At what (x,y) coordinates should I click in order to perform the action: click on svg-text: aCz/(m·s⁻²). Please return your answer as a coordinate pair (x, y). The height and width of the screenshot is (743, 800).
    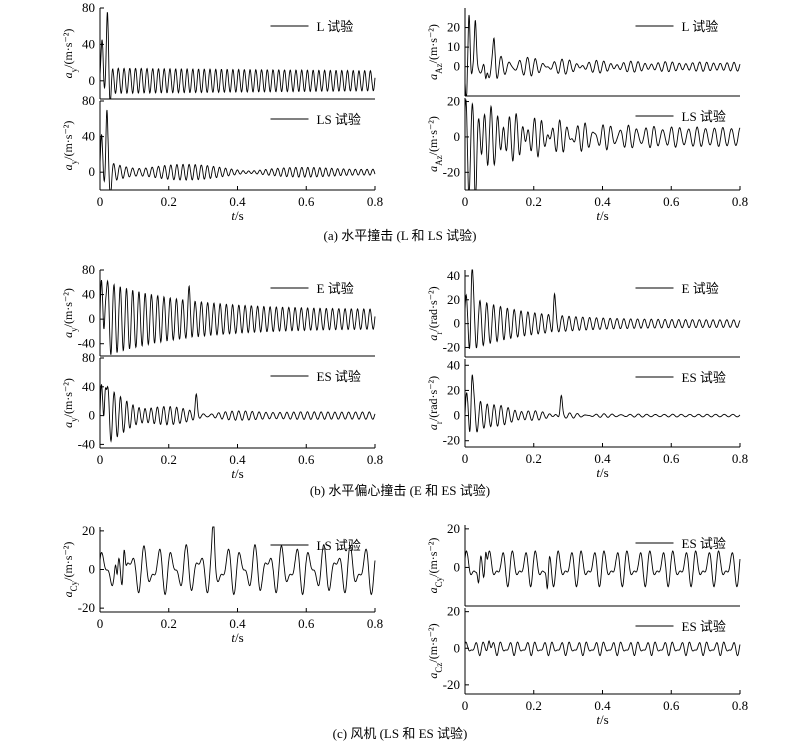
    Looking at the image, I should click on (435, 650).